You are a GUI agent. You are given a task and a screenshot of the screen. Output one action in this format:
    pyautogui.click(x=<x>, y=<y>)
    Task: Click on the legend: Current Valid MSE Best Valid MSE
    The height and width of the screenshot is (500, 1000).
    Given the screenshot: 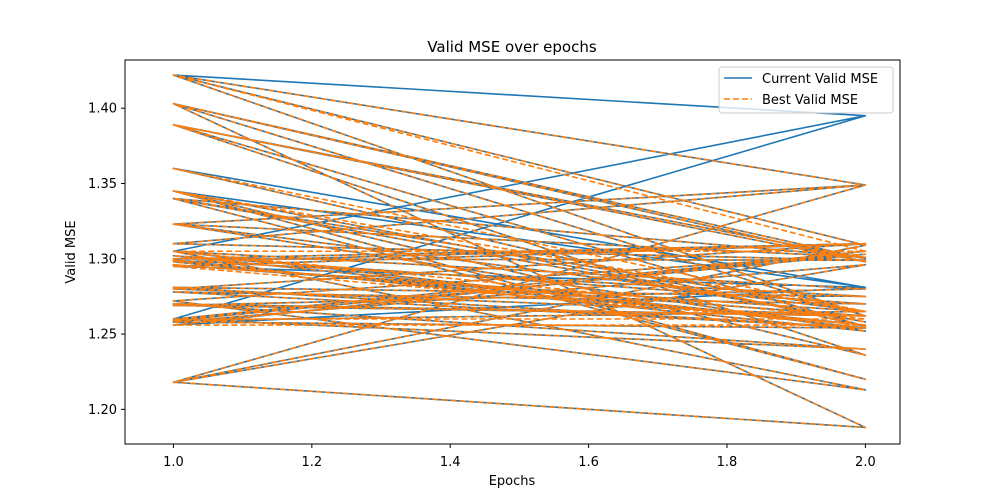 What is the action you would take?
    pyautogui.click(x=806, y=90)
    